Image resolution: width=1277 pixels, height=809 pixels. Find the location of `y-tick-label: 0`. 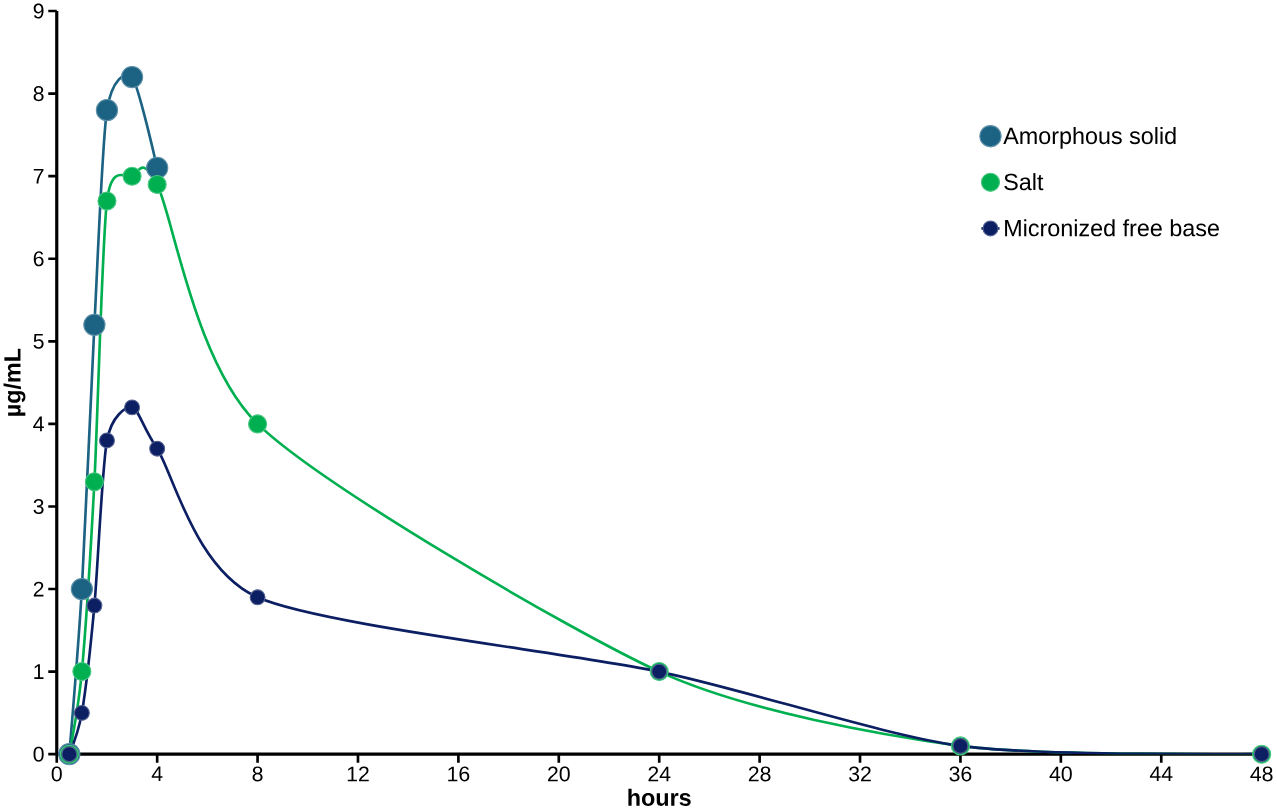

y-tick-label: 0 is located at coordinates (38, 754).